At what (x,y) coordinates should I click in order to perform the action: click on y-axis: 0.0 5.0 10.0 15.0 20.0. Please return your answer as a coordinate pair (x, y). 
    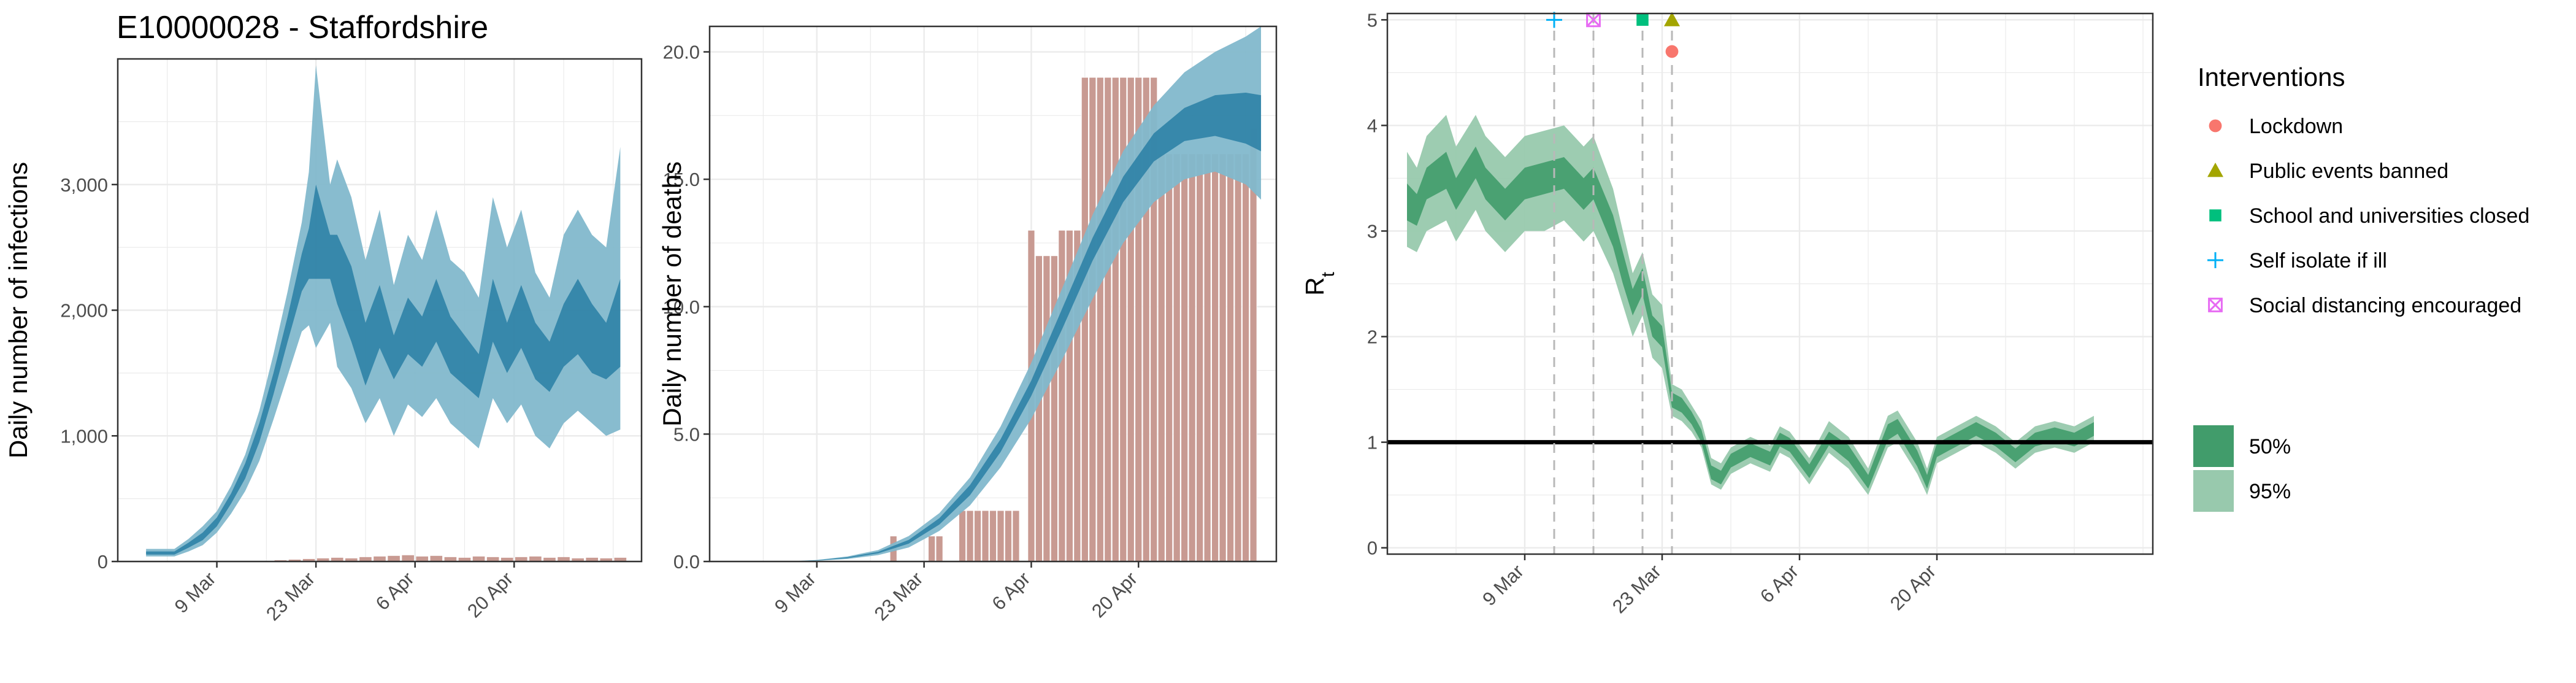
    Looking at the image, I should click on (686, 307).